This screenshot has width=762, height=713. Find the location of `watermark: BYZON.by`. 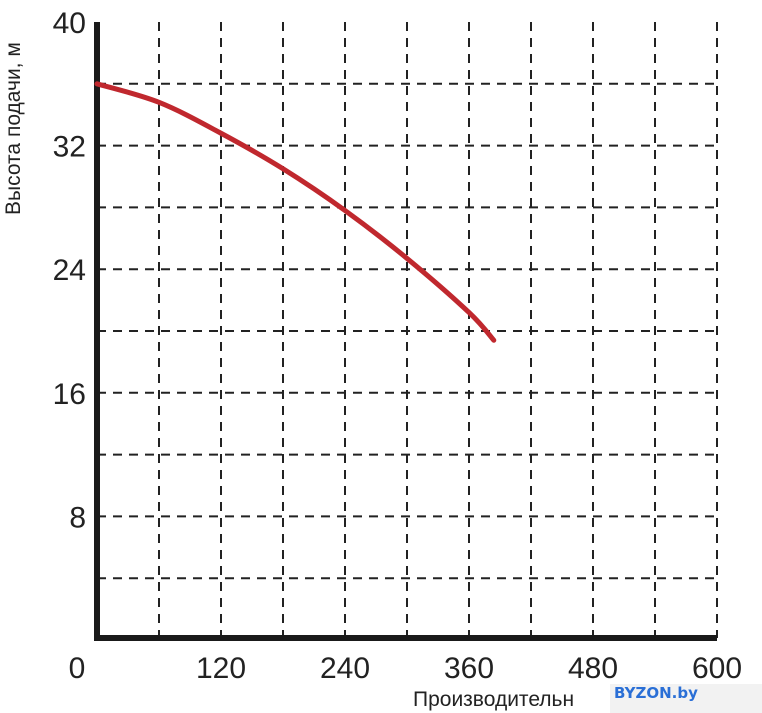

watermark: BYZON.by is located at coordinates (656, 693).